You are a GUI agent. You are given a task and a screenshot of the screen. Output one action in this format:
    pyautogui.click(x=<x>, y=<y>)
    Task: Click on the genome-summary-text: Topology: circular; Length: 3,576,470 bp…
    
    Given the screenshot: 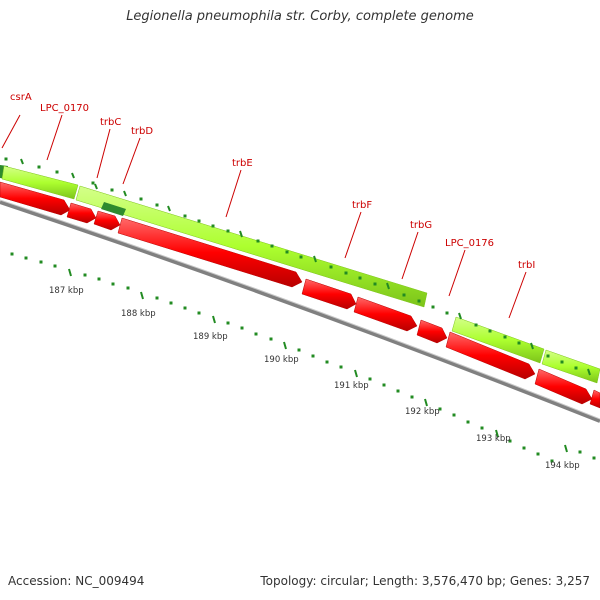 What is the action you would take?
    pyautogui.click(x=425, y=581)
    